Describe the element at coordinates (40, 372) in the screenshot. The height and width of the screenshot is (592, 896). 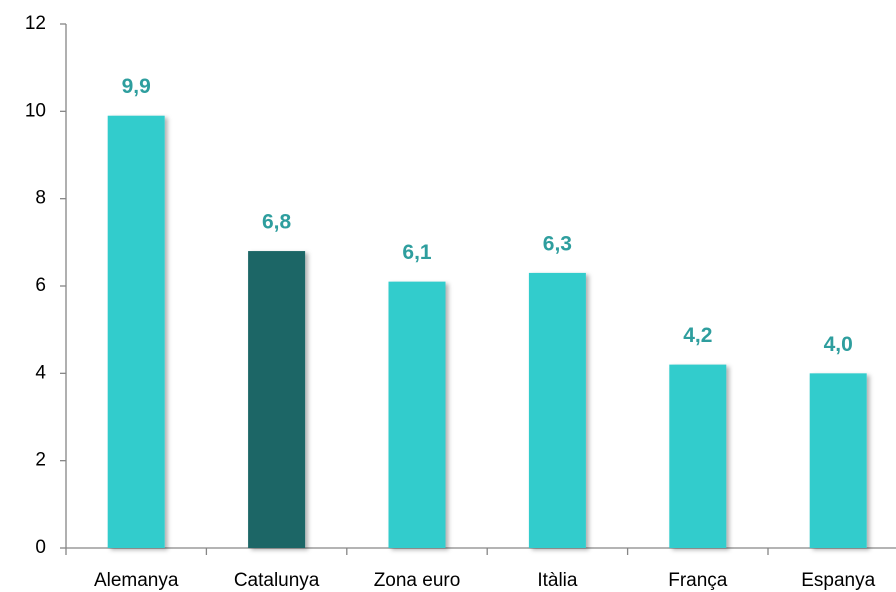
I see `y-tick-label: 4` at that location.